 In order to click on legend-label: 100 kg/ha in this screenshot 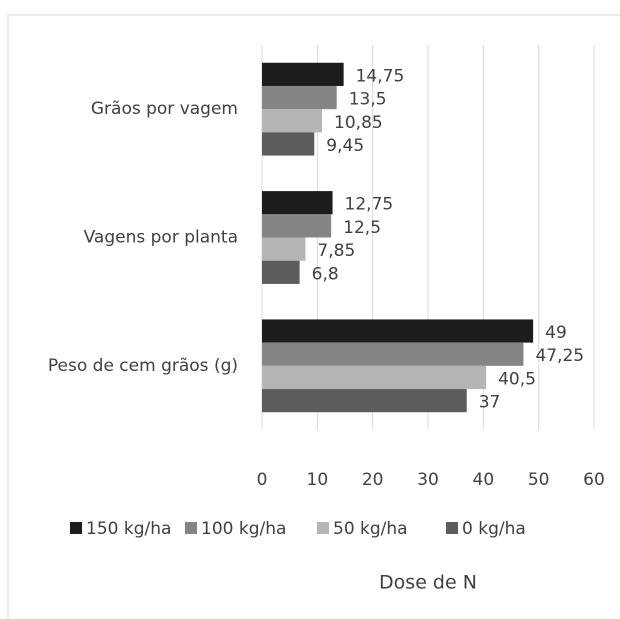, I will do `click(243, 529)`.